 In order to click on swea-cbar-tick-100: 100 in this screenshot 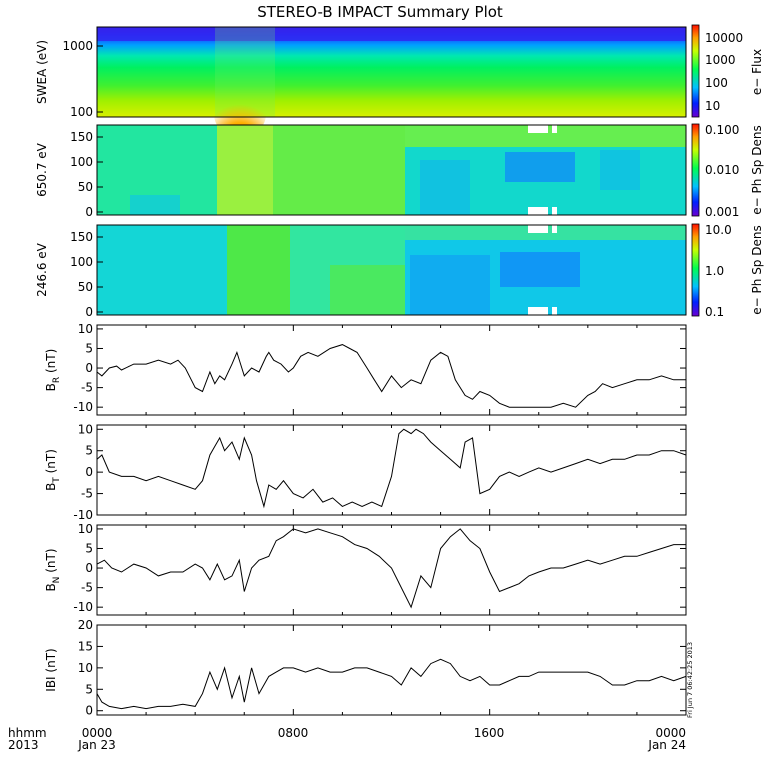, I will do `click(716, 83)`.